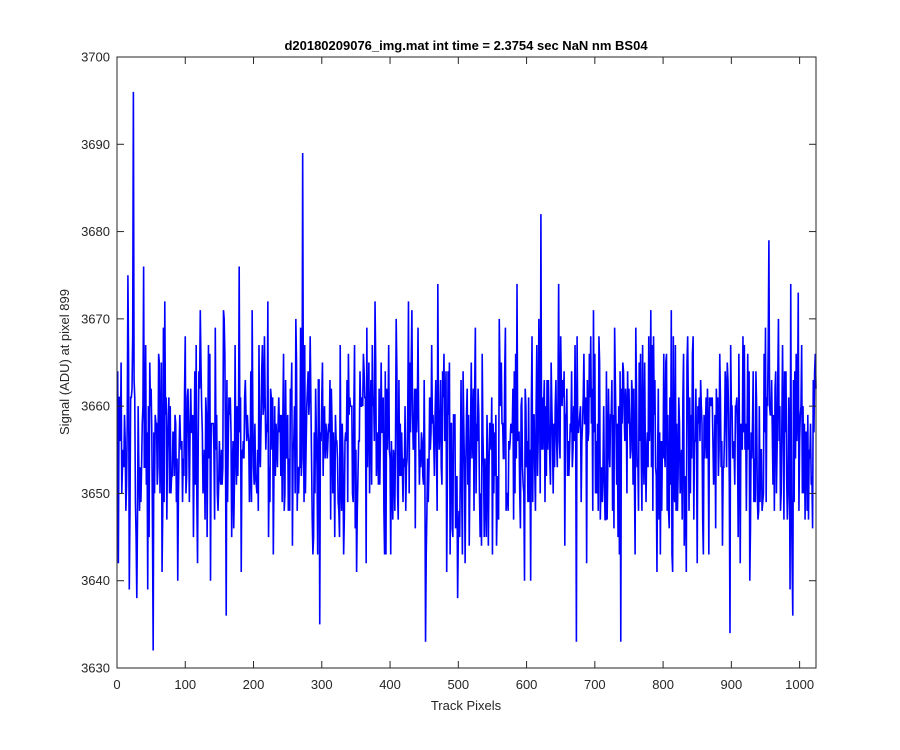 This screenshot has height=750, width=900. Describe the element at coordinates (458, 684) in the screenshot. I see `x-tick-label: 500` at that location.